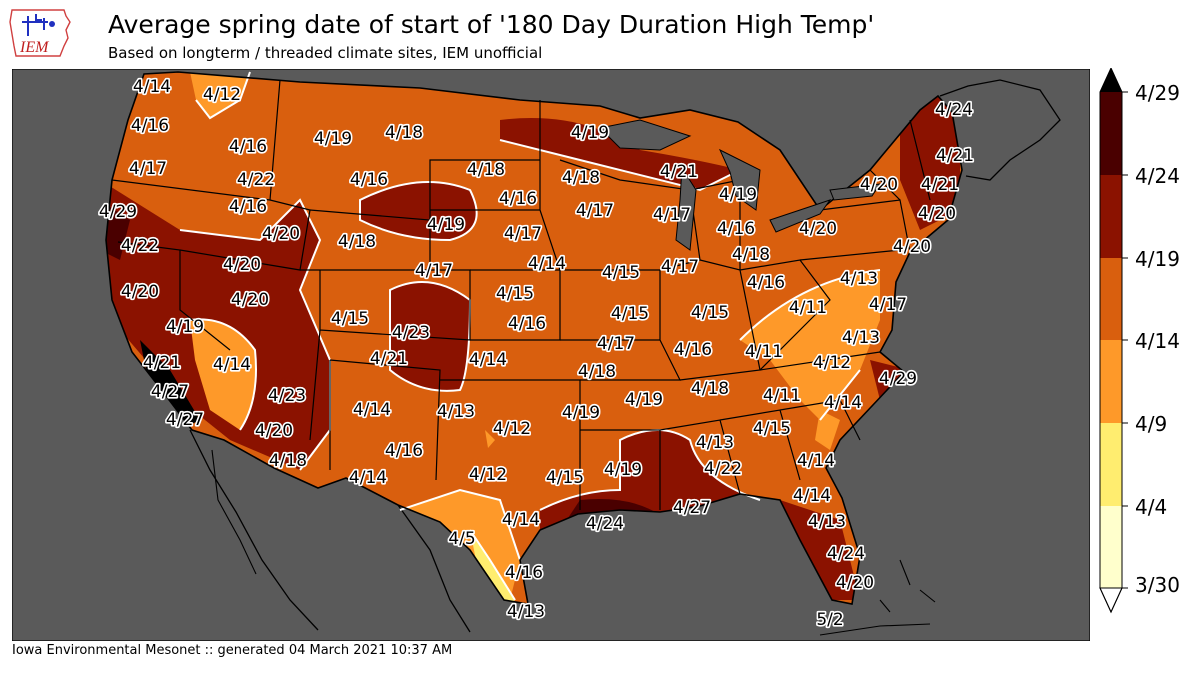 The width and height of the screenshot is (1200, 675). I want to click on cuba-outline, so click(875, 629).